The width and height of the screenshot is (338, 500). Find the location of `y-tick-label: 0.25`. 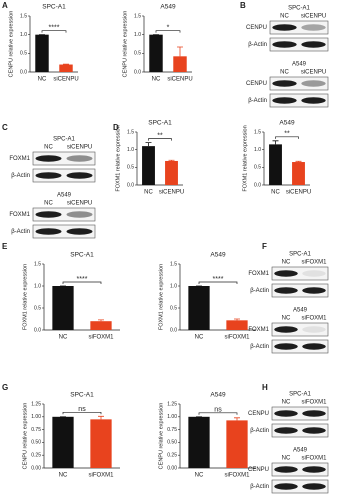

y-tick-label: 0.25 is located at coordinates (172, 456).